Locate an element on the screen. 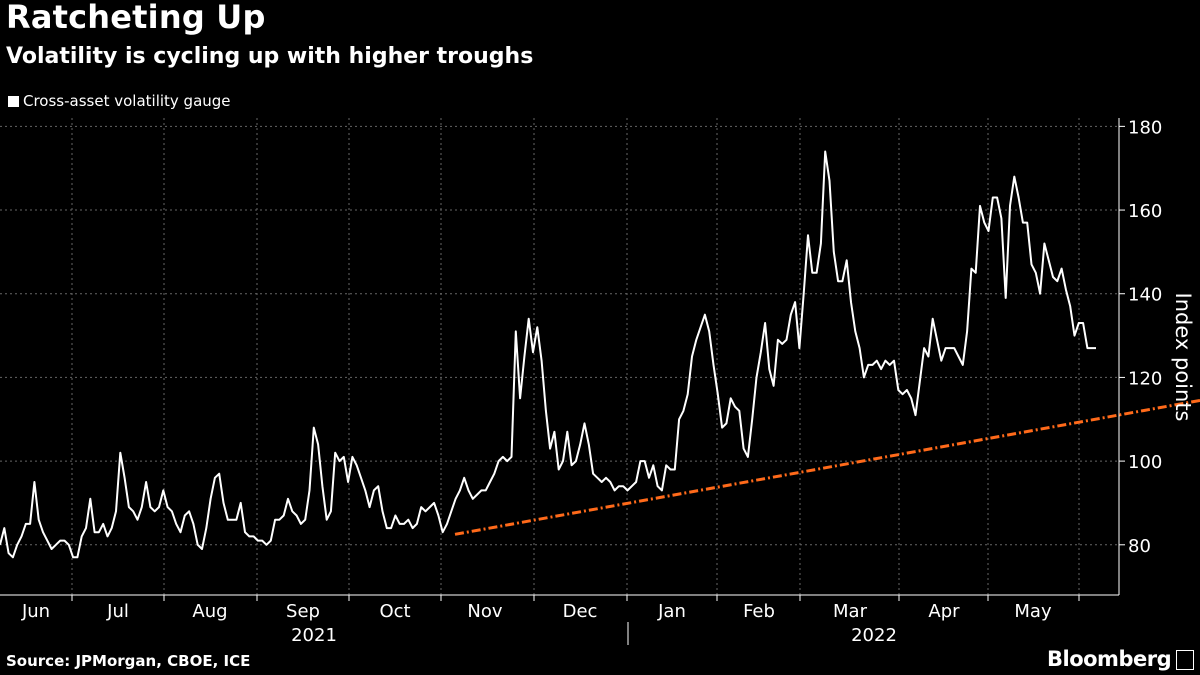 The width and height of the screenshot is (1200, 675). x-tick-label: Jan is located at coordinates (671, 611).